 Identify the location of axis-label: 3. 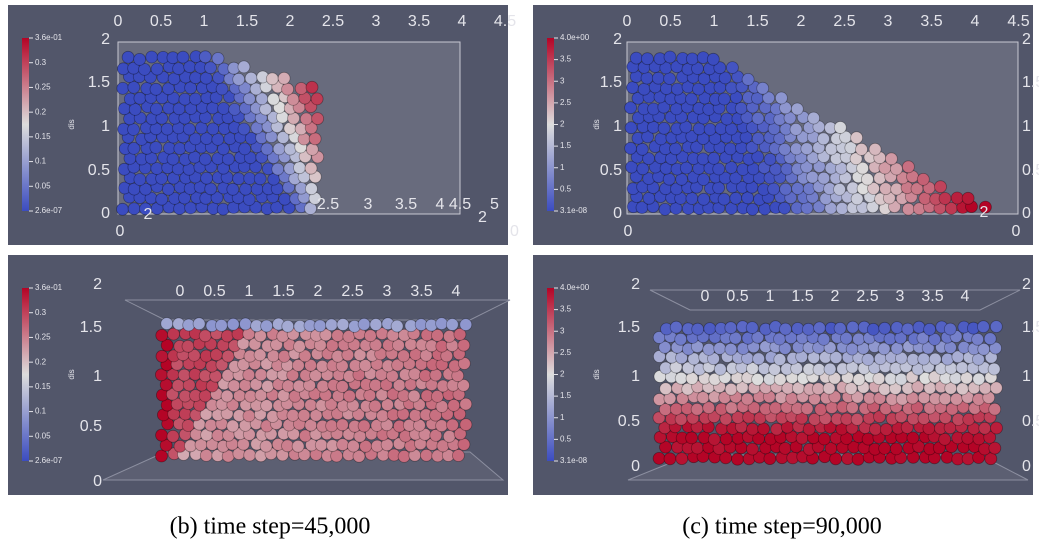
(368, 204).